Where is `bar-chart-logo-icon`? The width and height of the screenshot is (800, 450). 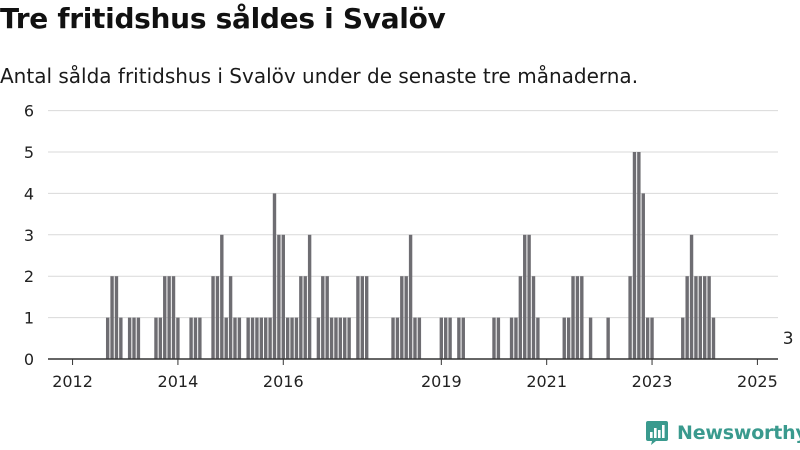 bar-chart-logo-icon is located at coordinates (657, 433).